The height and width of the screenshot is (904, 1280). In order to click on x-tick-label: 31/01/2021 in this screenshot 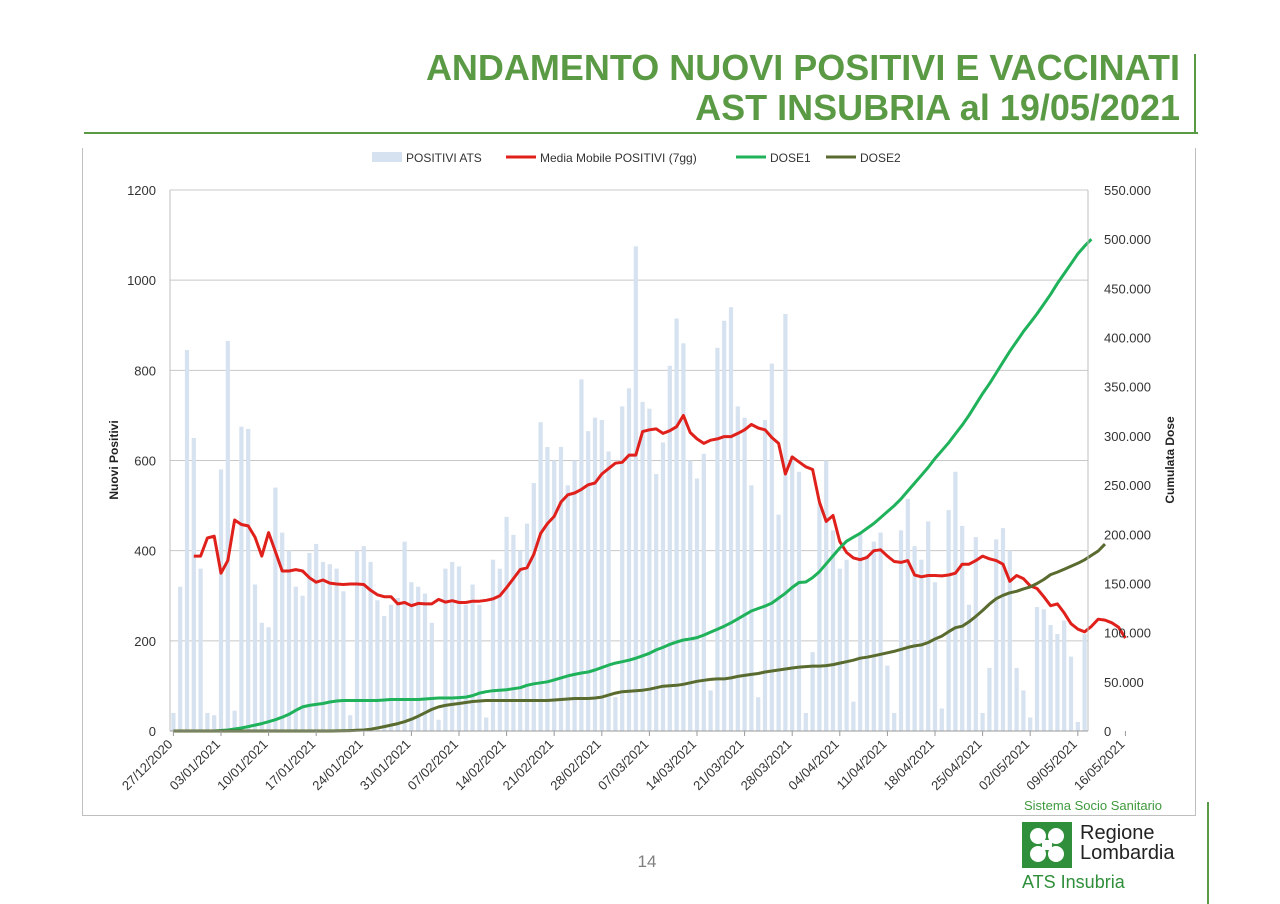, I will do `click(385, 765)`.